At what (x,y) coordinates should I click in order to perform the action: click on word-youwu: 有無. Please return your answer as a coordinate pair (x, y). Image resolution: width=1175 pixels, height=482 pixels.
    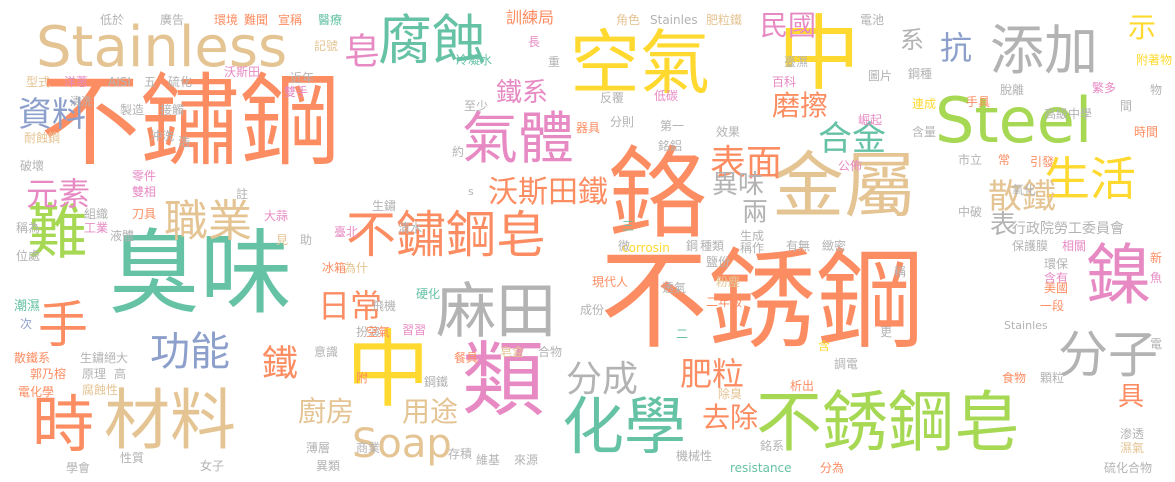
    Looking at the image, I should click on (798, 246).